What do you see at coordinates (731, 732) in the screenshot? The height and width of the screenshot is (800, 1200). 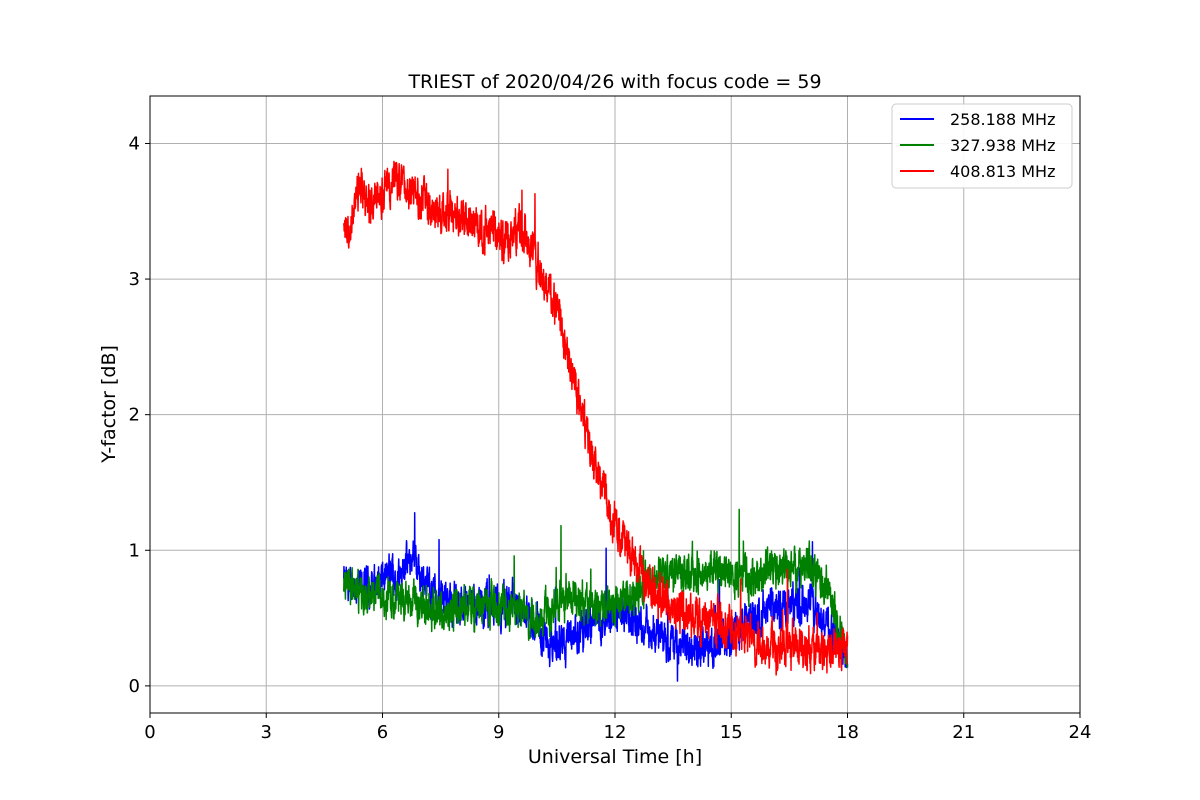 I see `x-tick-label: 15` at bounding box center [731, 732].